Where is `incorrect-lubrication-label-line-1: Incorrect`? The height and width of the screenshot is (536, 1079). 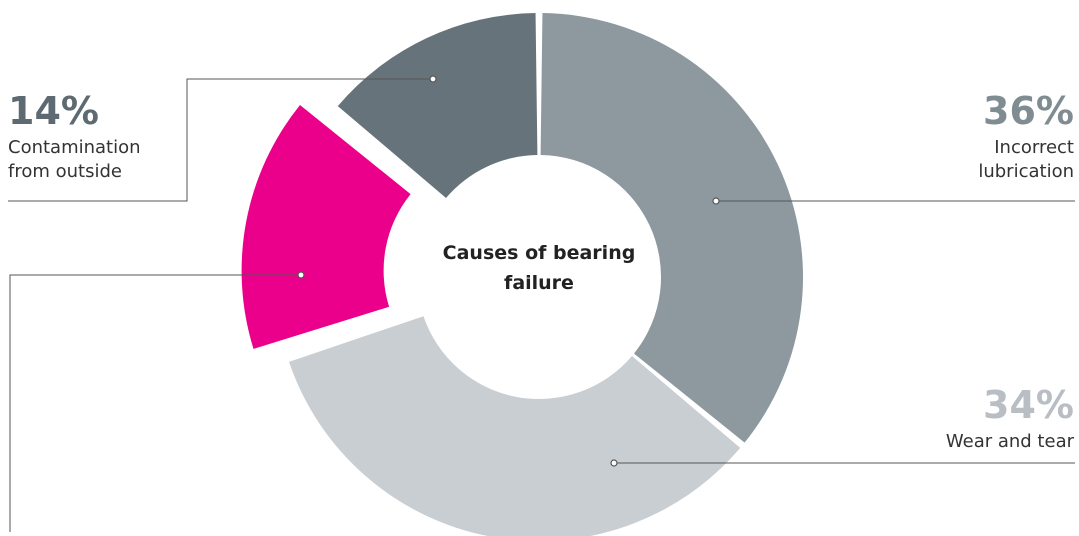
incorrect-lubrication-label-line-1: Incorrect is located at coordinates (1034, 147).